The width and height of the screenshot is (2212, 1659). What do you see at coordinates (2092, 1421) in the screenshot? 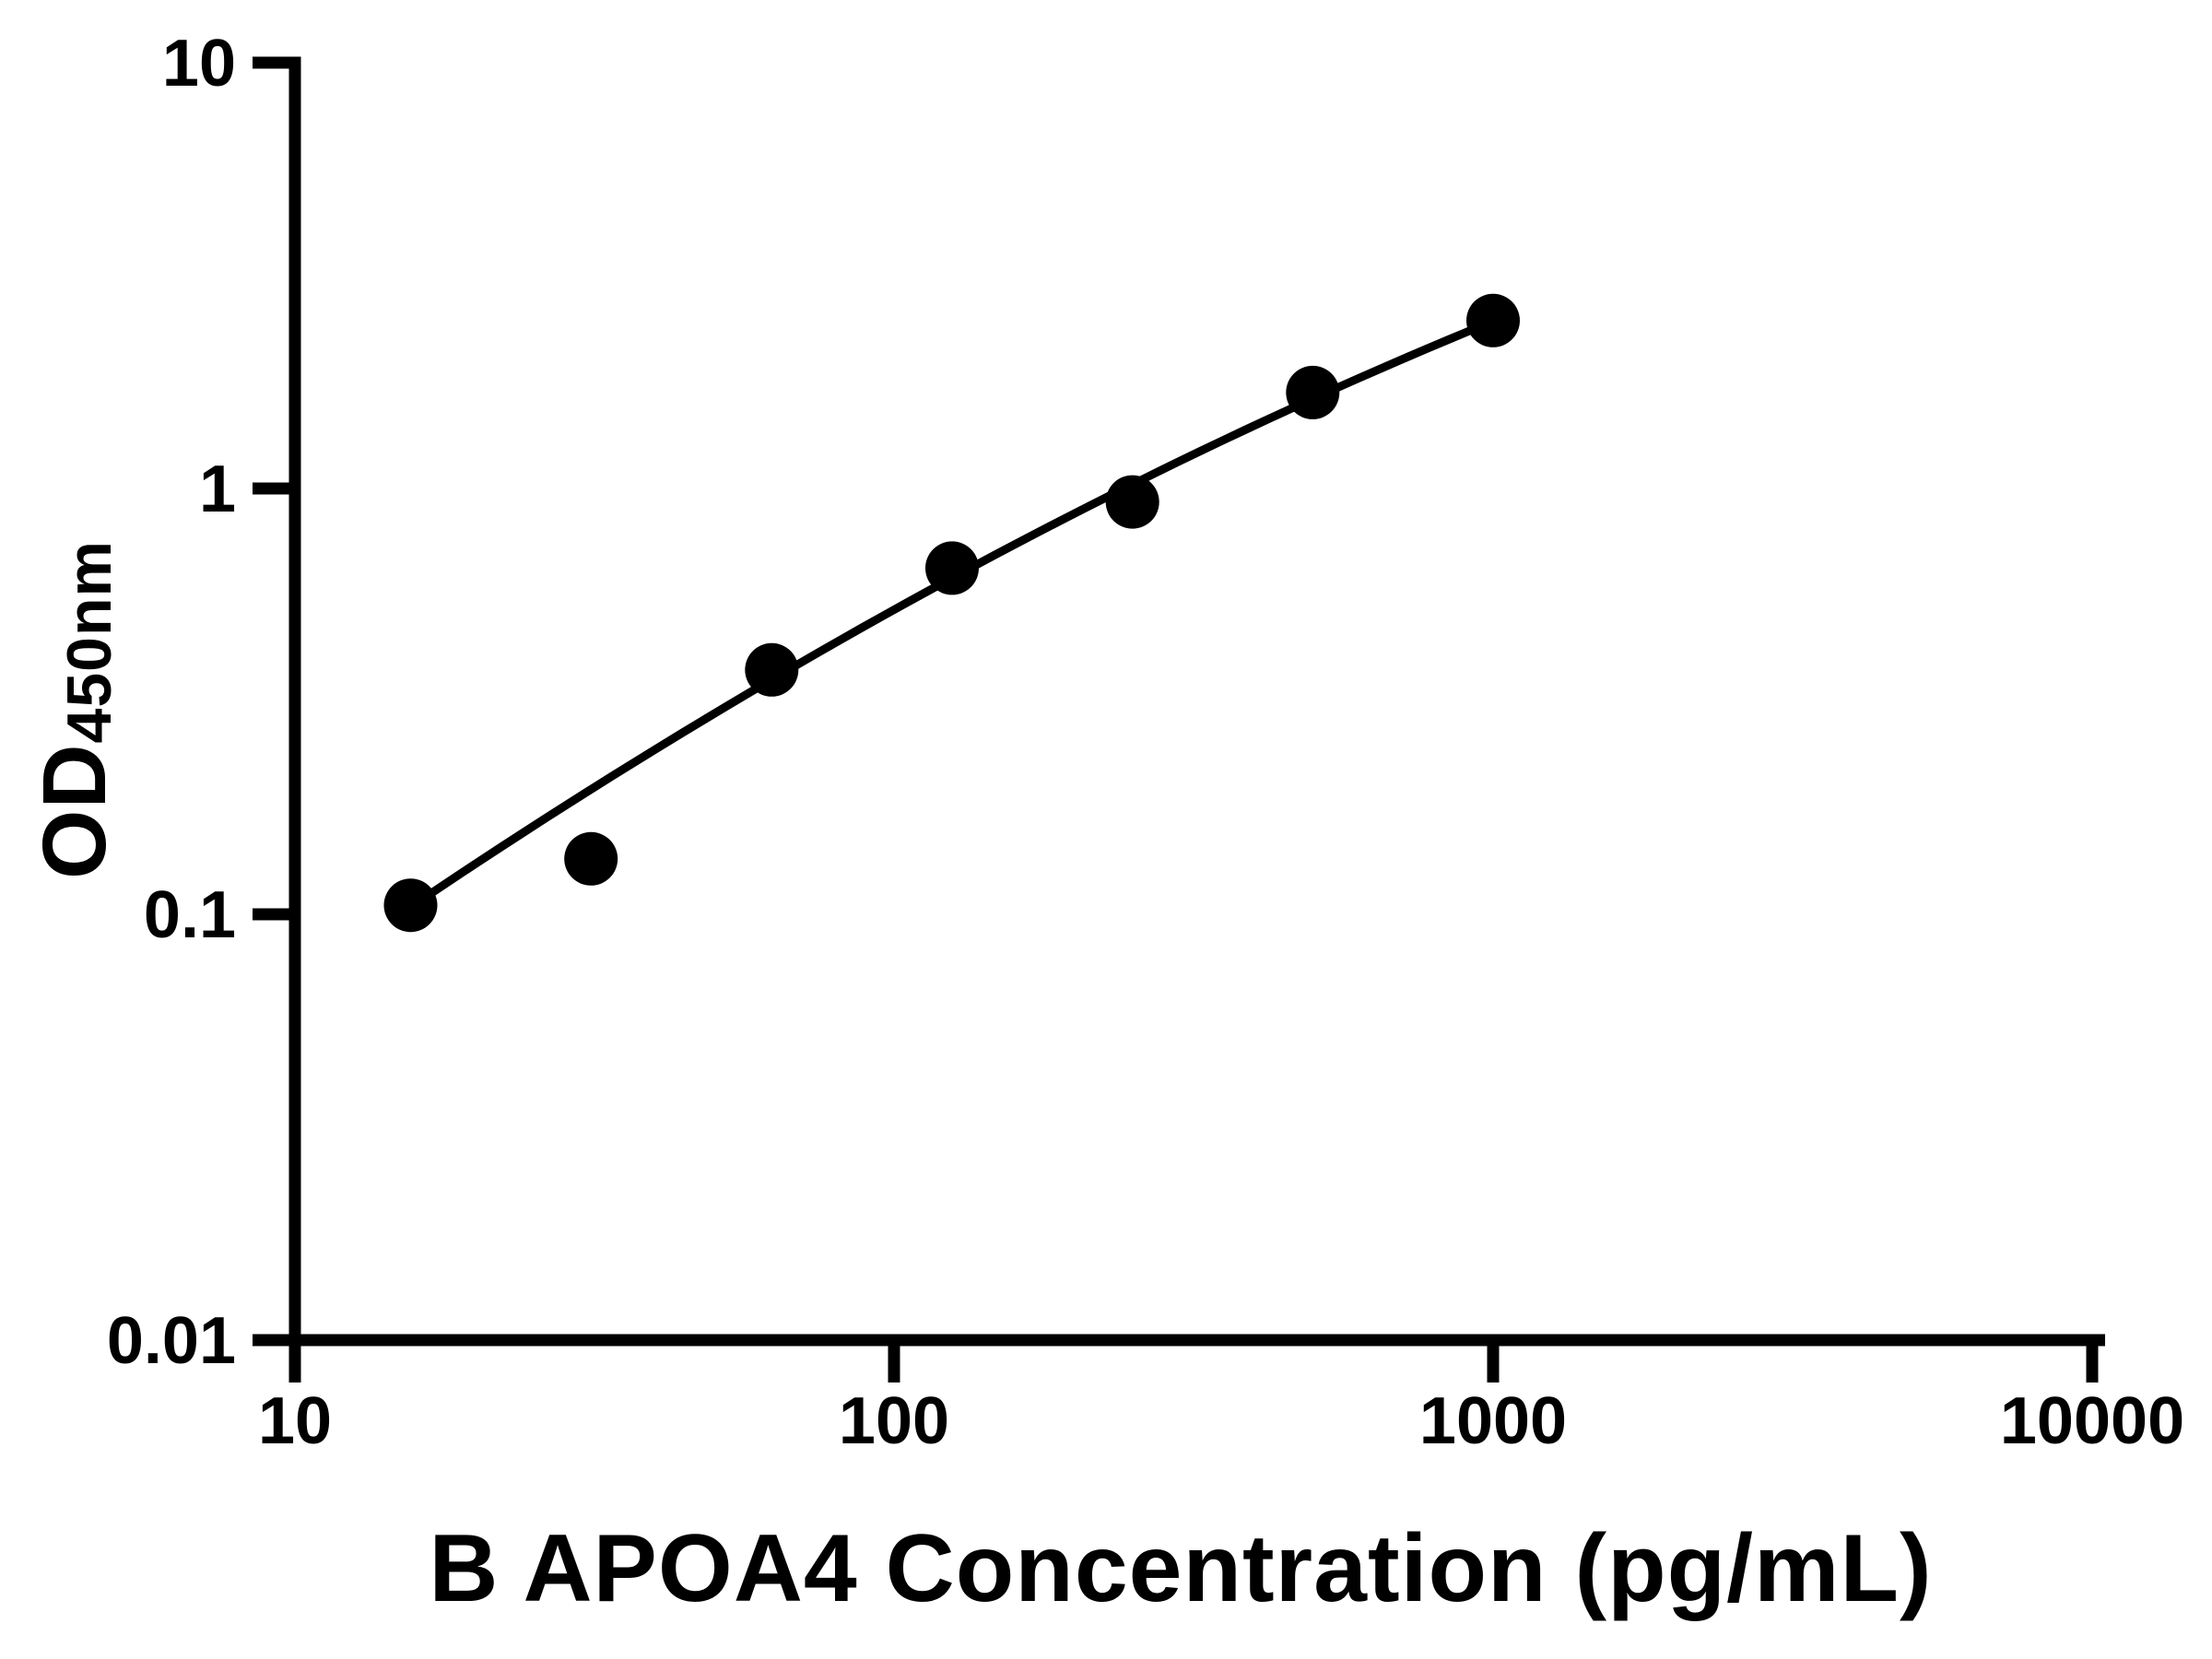
I see `x-tick-label: 10000` at bounding box center [2092, 1421].